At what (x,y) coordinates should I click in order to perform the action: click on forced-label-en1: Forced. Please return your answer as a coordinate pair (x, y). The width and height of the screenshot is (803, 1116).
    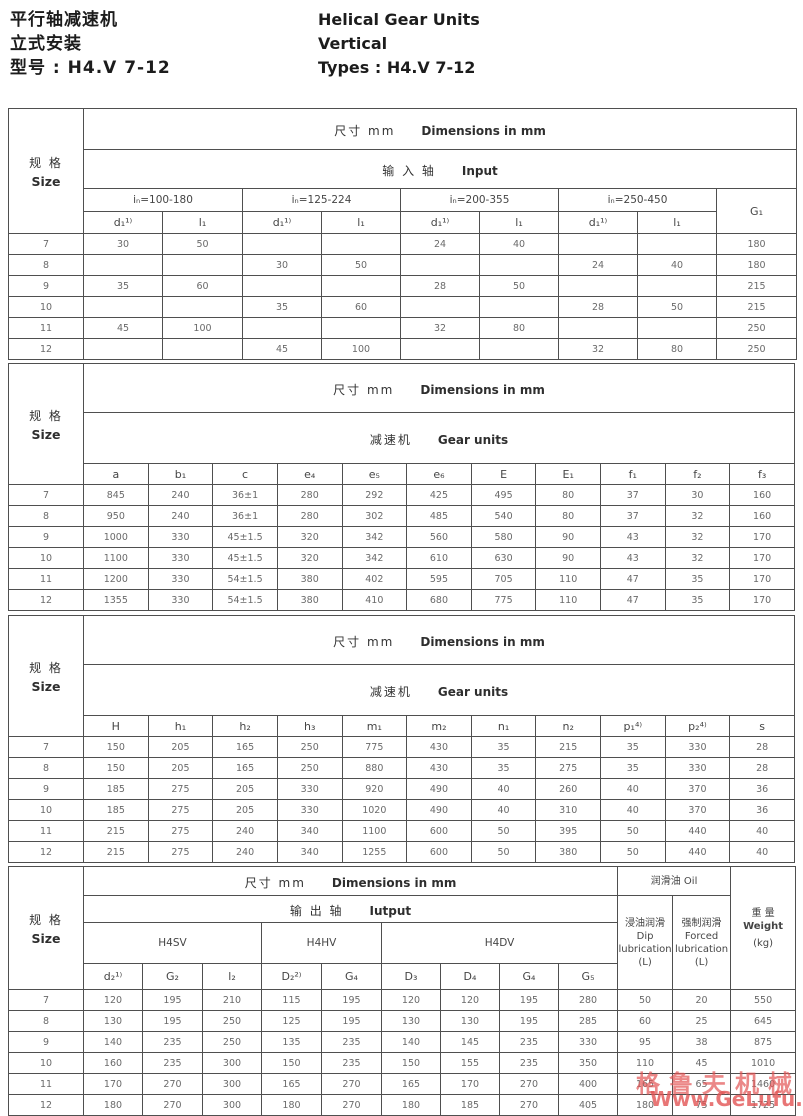
    Looking at the image, I should click on (701, 936).